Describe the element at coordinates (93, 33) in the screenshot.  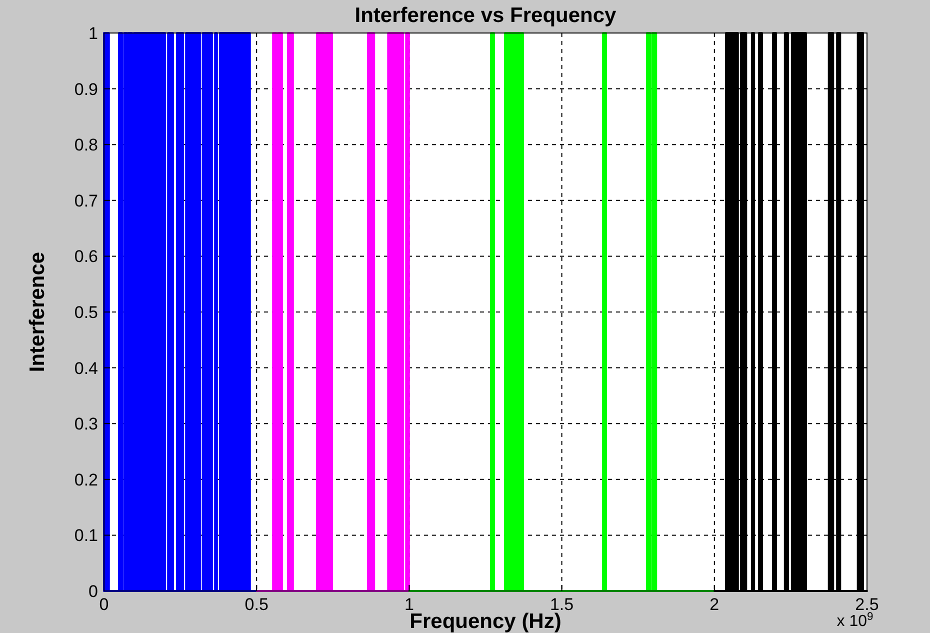
I see `y-tick-label: 1` at that location.